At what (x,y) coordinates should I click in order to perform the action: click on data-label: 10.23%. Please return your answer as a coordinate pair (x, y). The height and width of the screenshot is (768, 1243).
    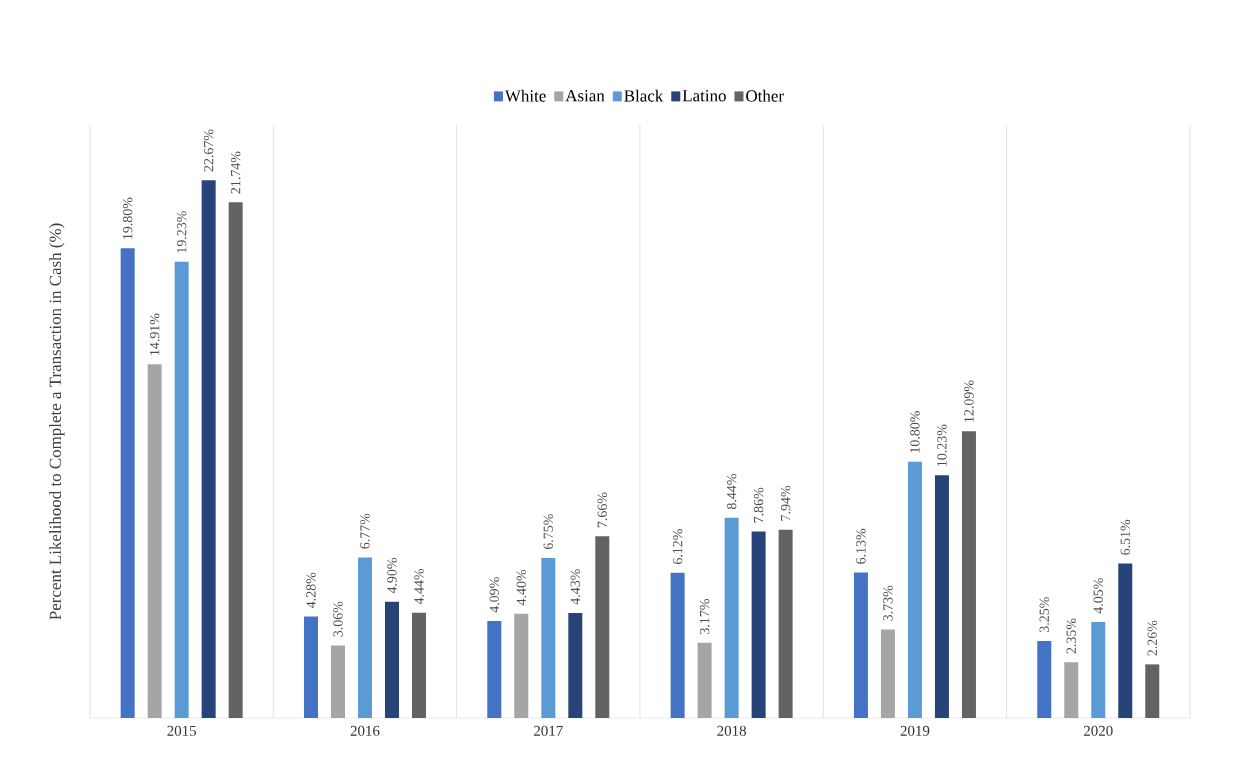
    Looking at the image, I should click on (942, 445).